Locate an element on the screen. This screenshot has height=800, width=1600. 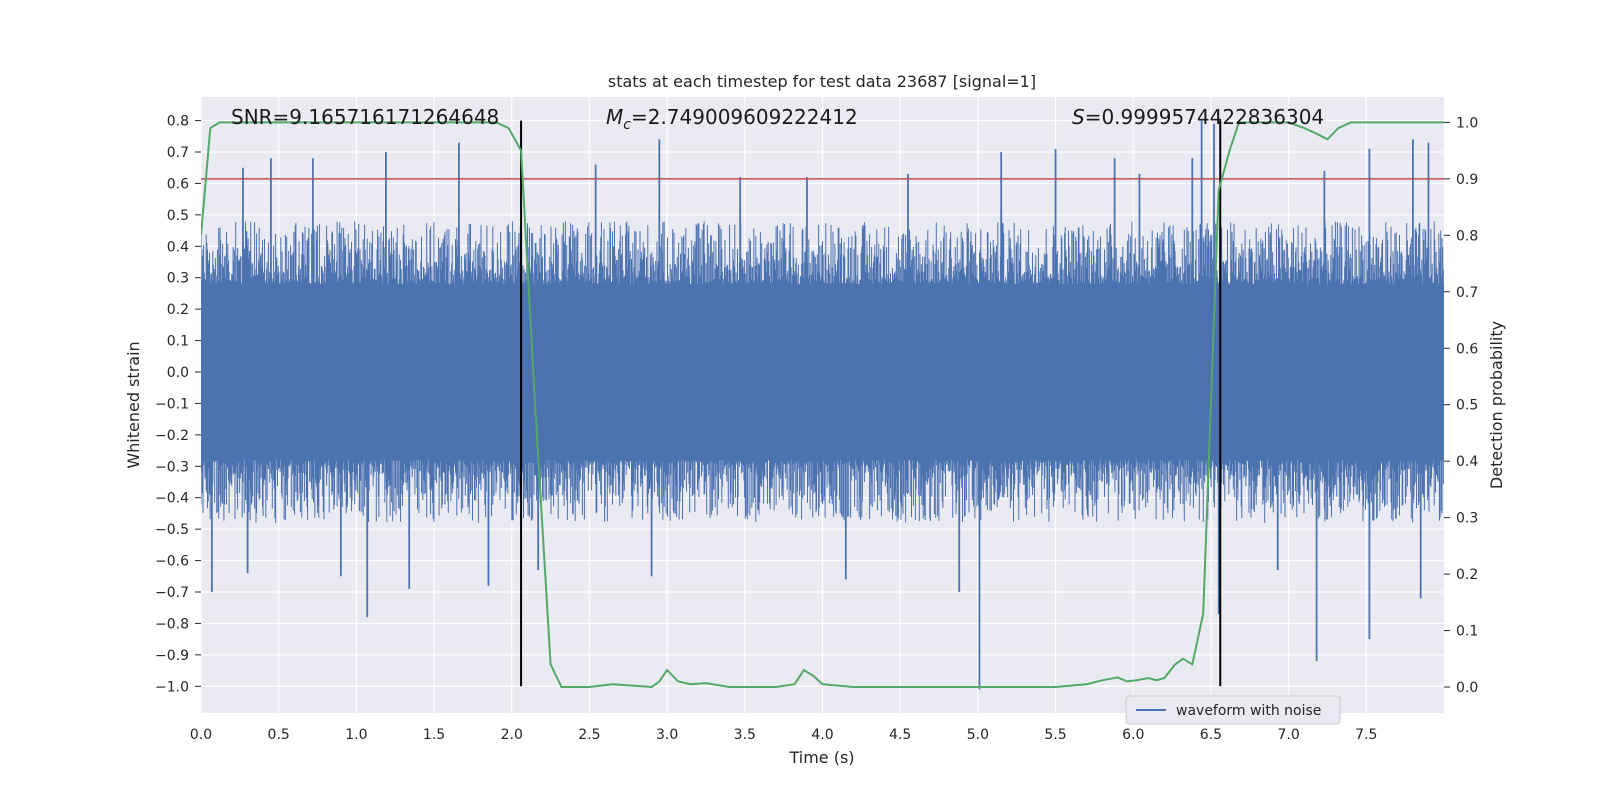
y-right-tick-label-2: 0.8 is located at coordinates (1467, 236).